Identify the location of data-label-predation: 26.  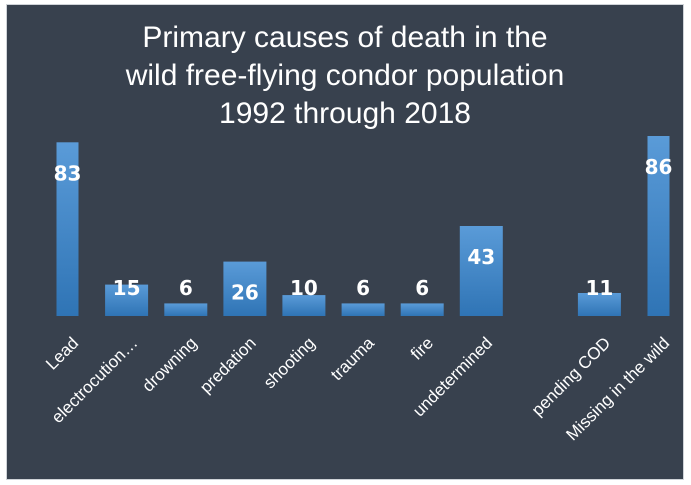
(245, 293).